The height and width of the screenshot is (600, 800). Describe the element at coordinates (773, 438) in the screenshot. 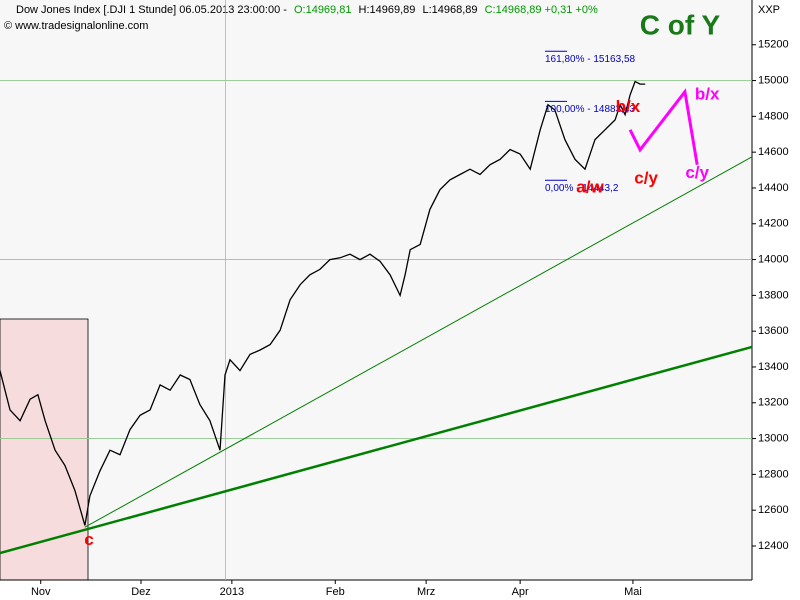

I see `y-tick-label: 13000` at that location.